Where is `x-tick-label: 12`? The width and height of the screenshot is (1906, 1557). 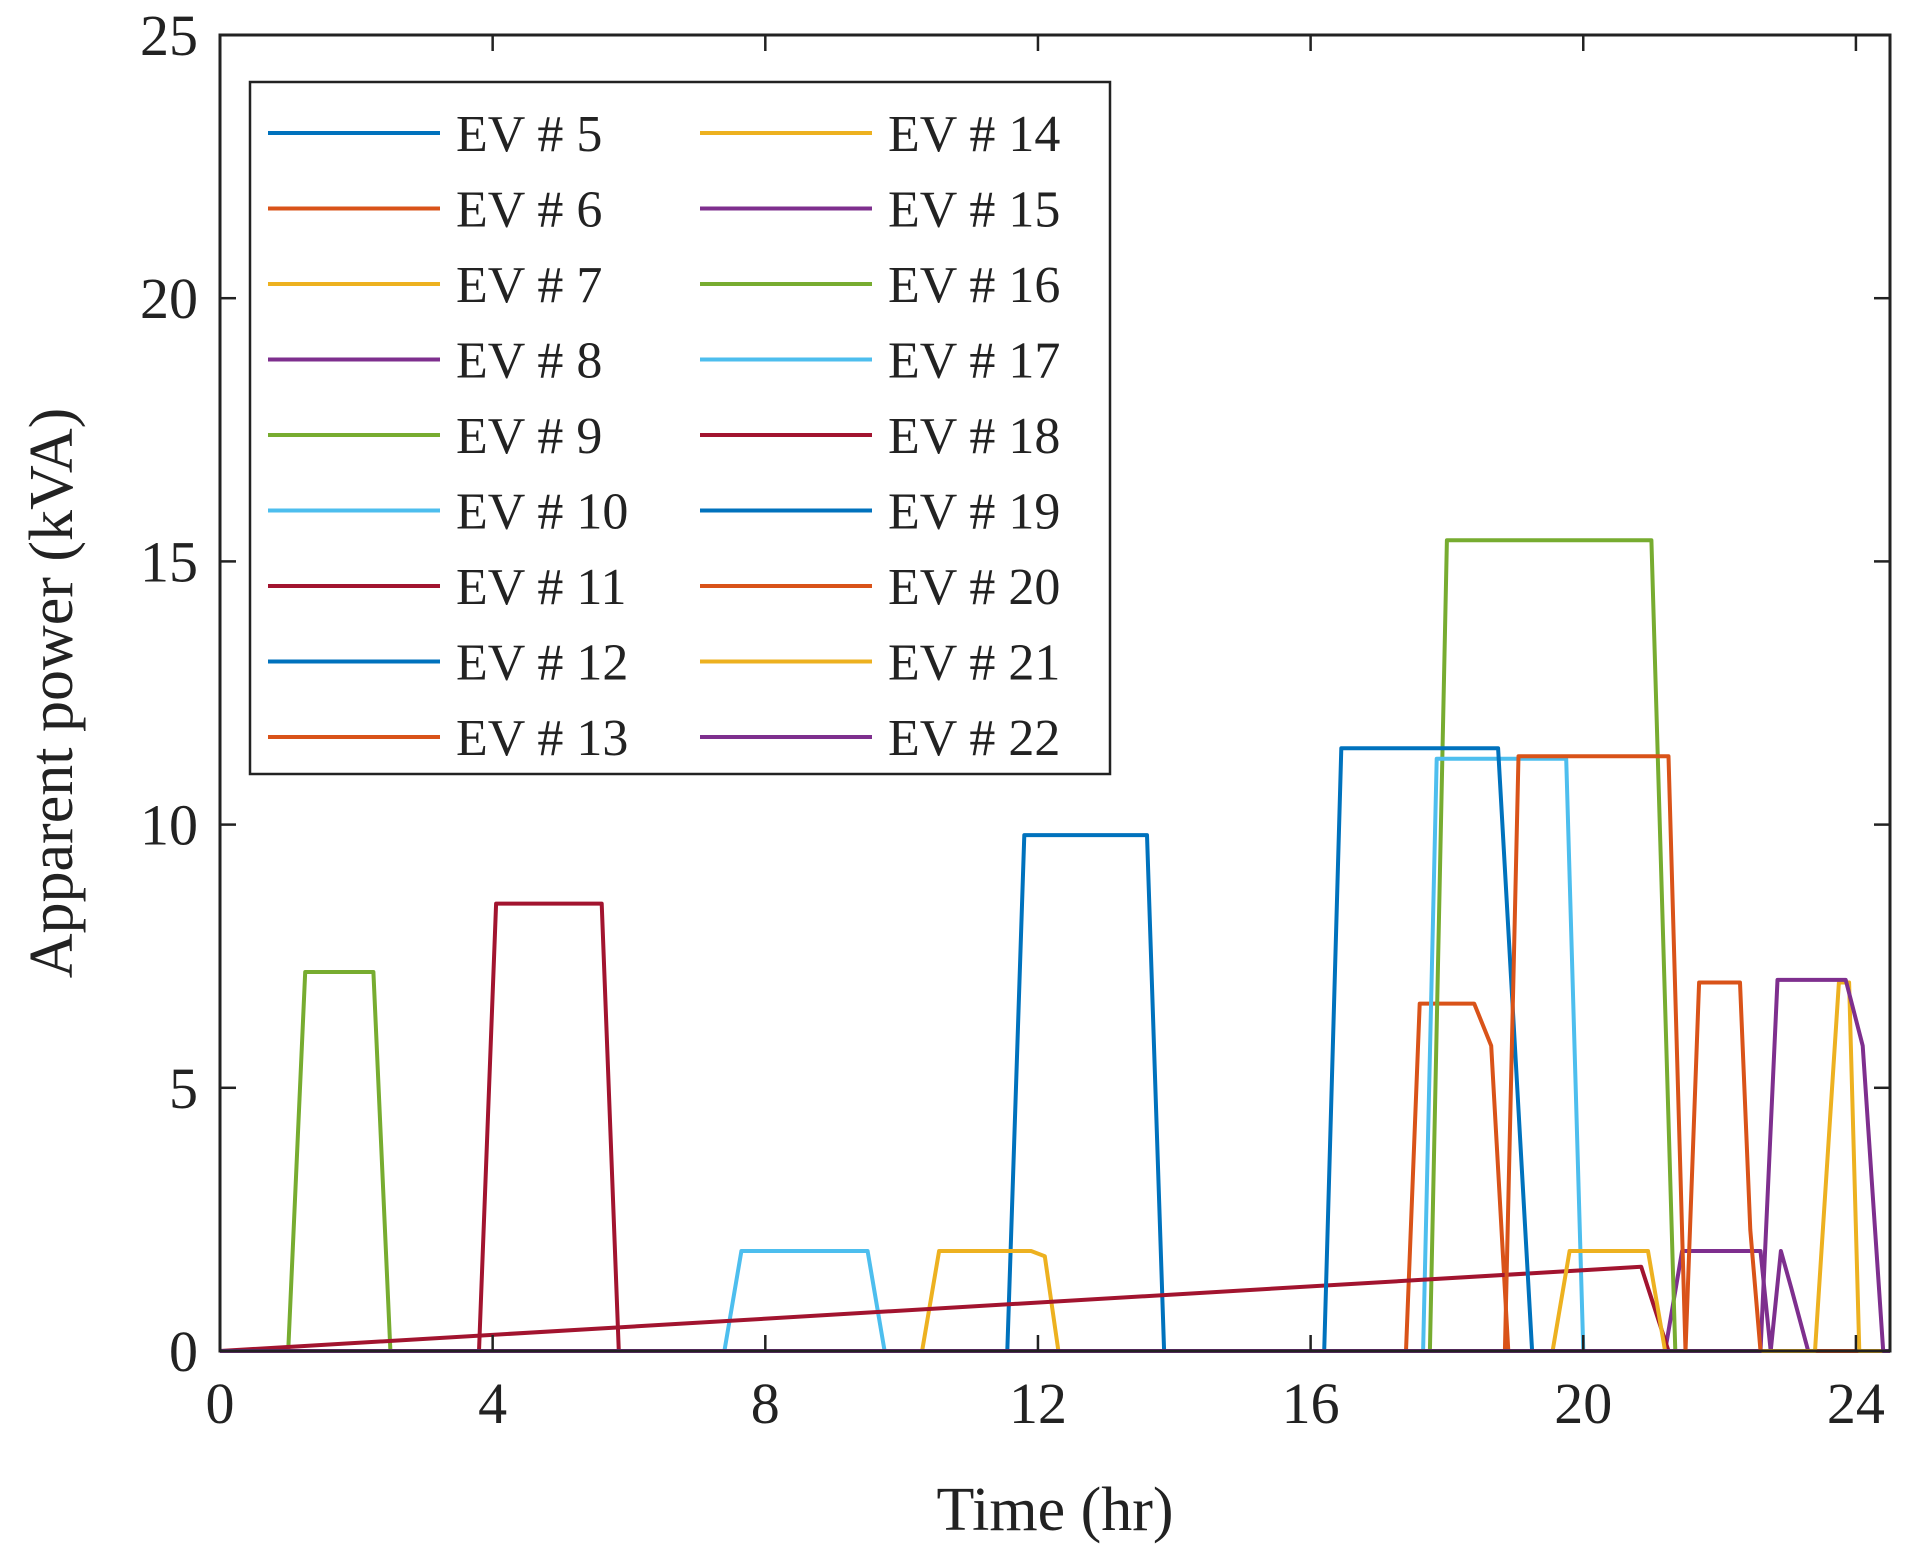
x-tick-label: 12 is located at coordinates (1038, 1403).